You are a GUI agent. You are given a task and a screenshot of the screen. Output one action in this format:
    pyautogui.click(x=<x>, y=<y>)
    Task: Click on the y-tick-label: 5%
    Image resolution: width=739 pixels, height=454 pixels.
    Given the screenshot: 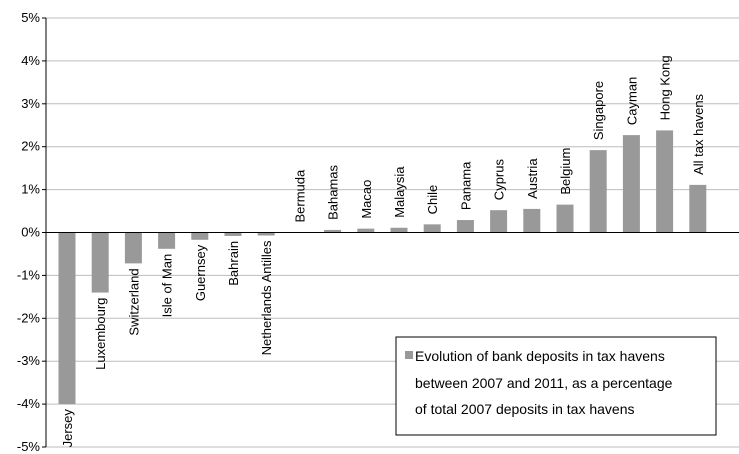 What is the action you would take?
    pyautogui.click(x=30, y=17)
    